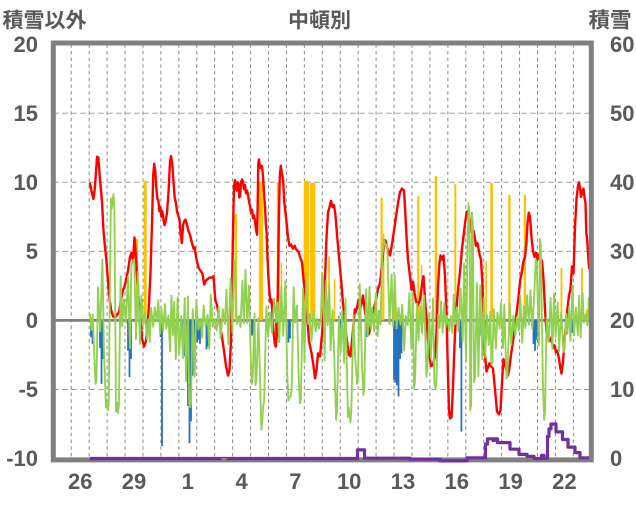  What do you see at coordinates (80, 481) in the screenshot?
I see `svg-text: 26` at bounding box center [80, 481].